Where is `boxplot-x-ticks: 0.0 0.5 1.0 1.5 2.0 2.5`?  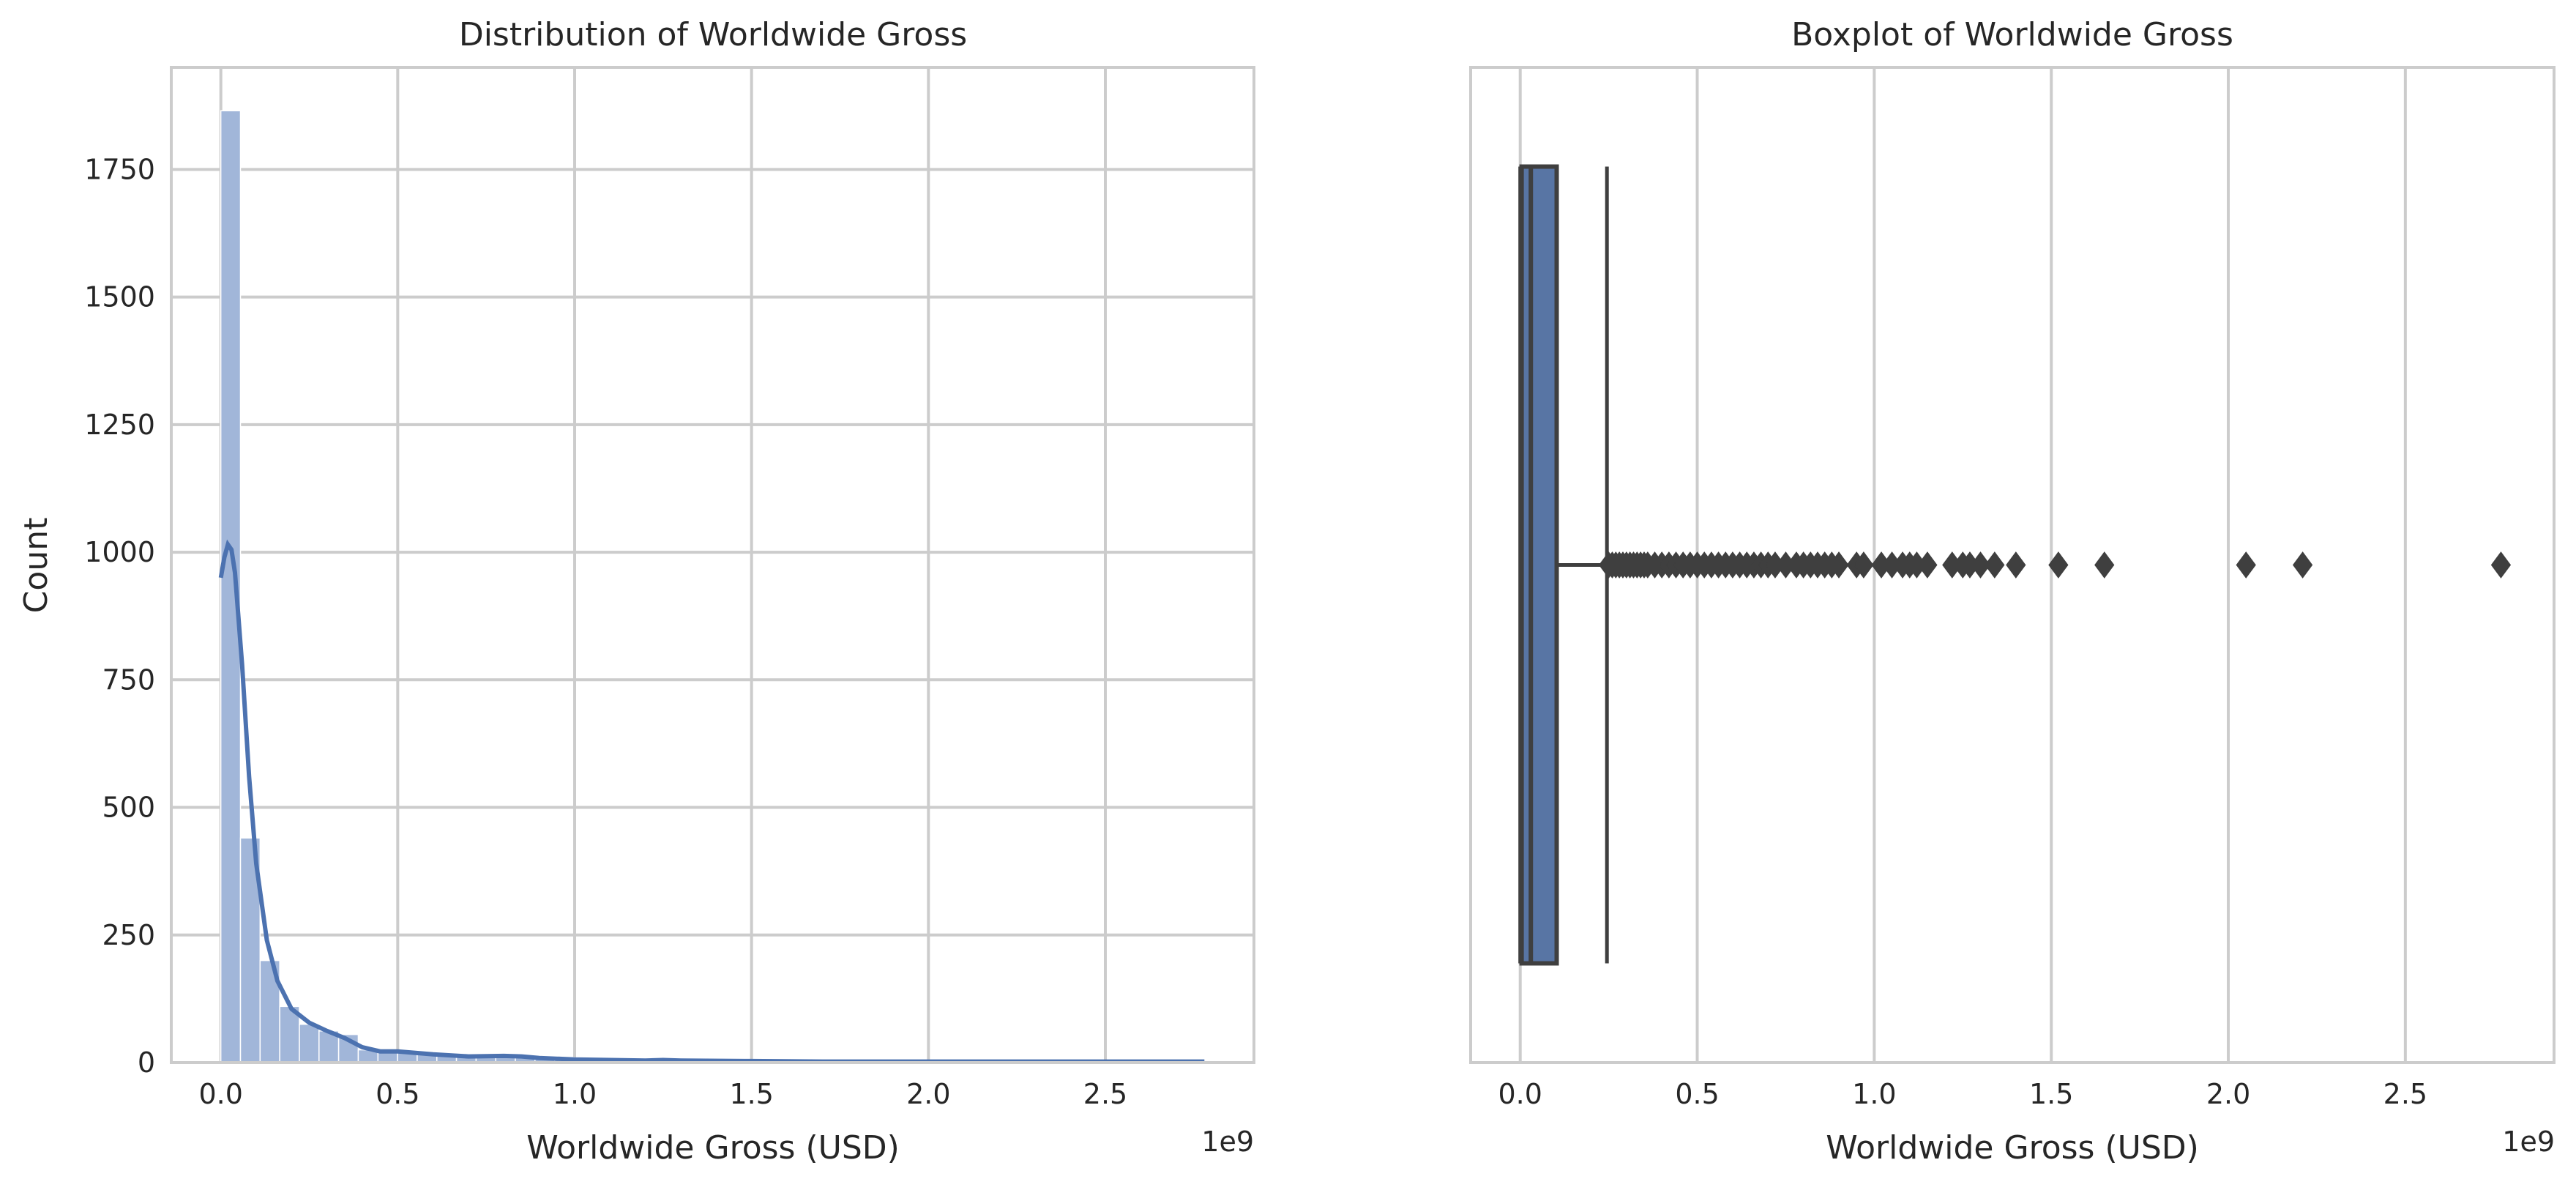 boxplot-x-ticks: 0.0 0.5 1.0 1.5 2.0 2.5 is located at coordinates (1962, 1094).